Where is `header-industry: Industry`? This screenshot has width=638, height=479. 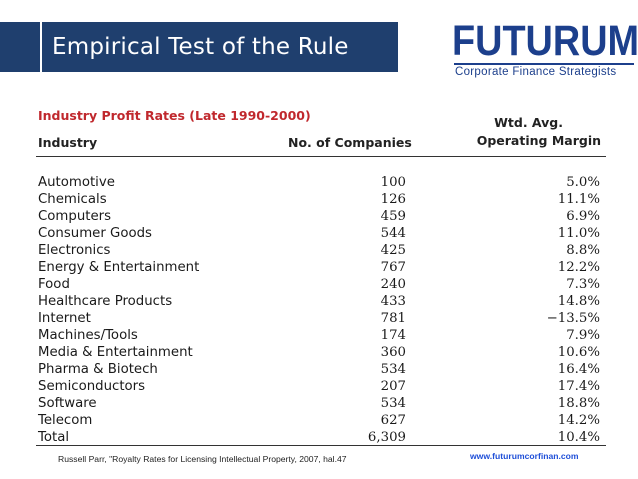 header-industry: Industry is located at coordinates (68, 142).